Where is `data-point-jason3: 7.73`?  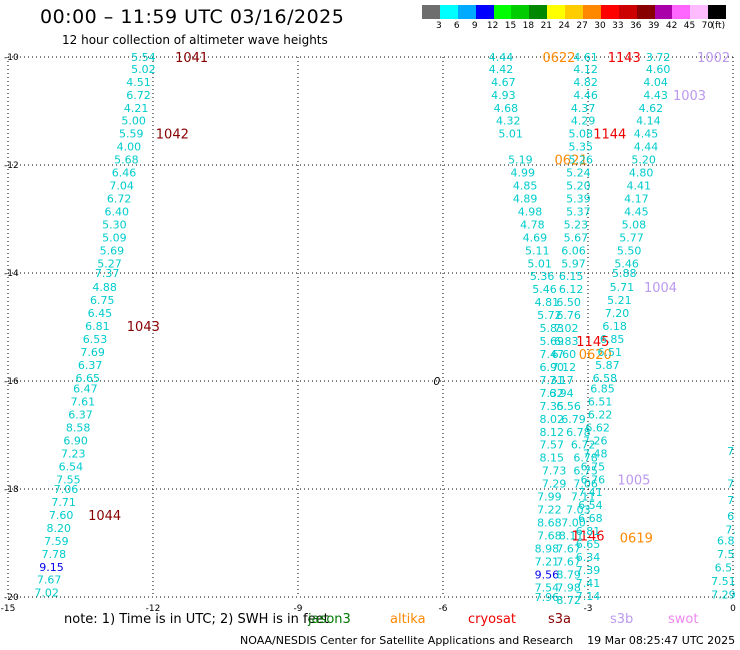 data-point-jason3: 7.73 is located at coordinates (554, 471).